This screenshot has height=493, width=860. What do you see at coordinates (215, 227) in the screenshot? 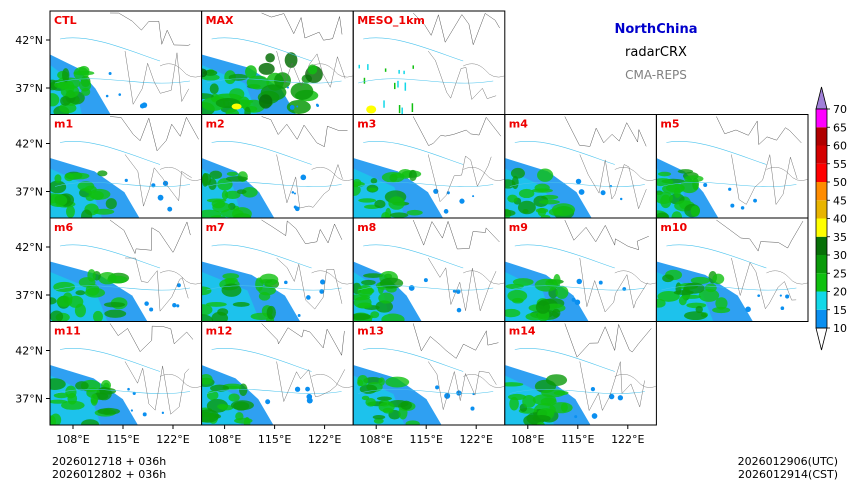
I see `panel-label: m7` at bounding box center [215, 227].